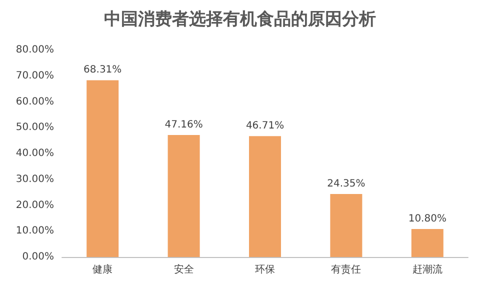 The width and height of the screenshot is (480, 289). I want to click on x-tick-label: 赶潮流, so click(427, 270).